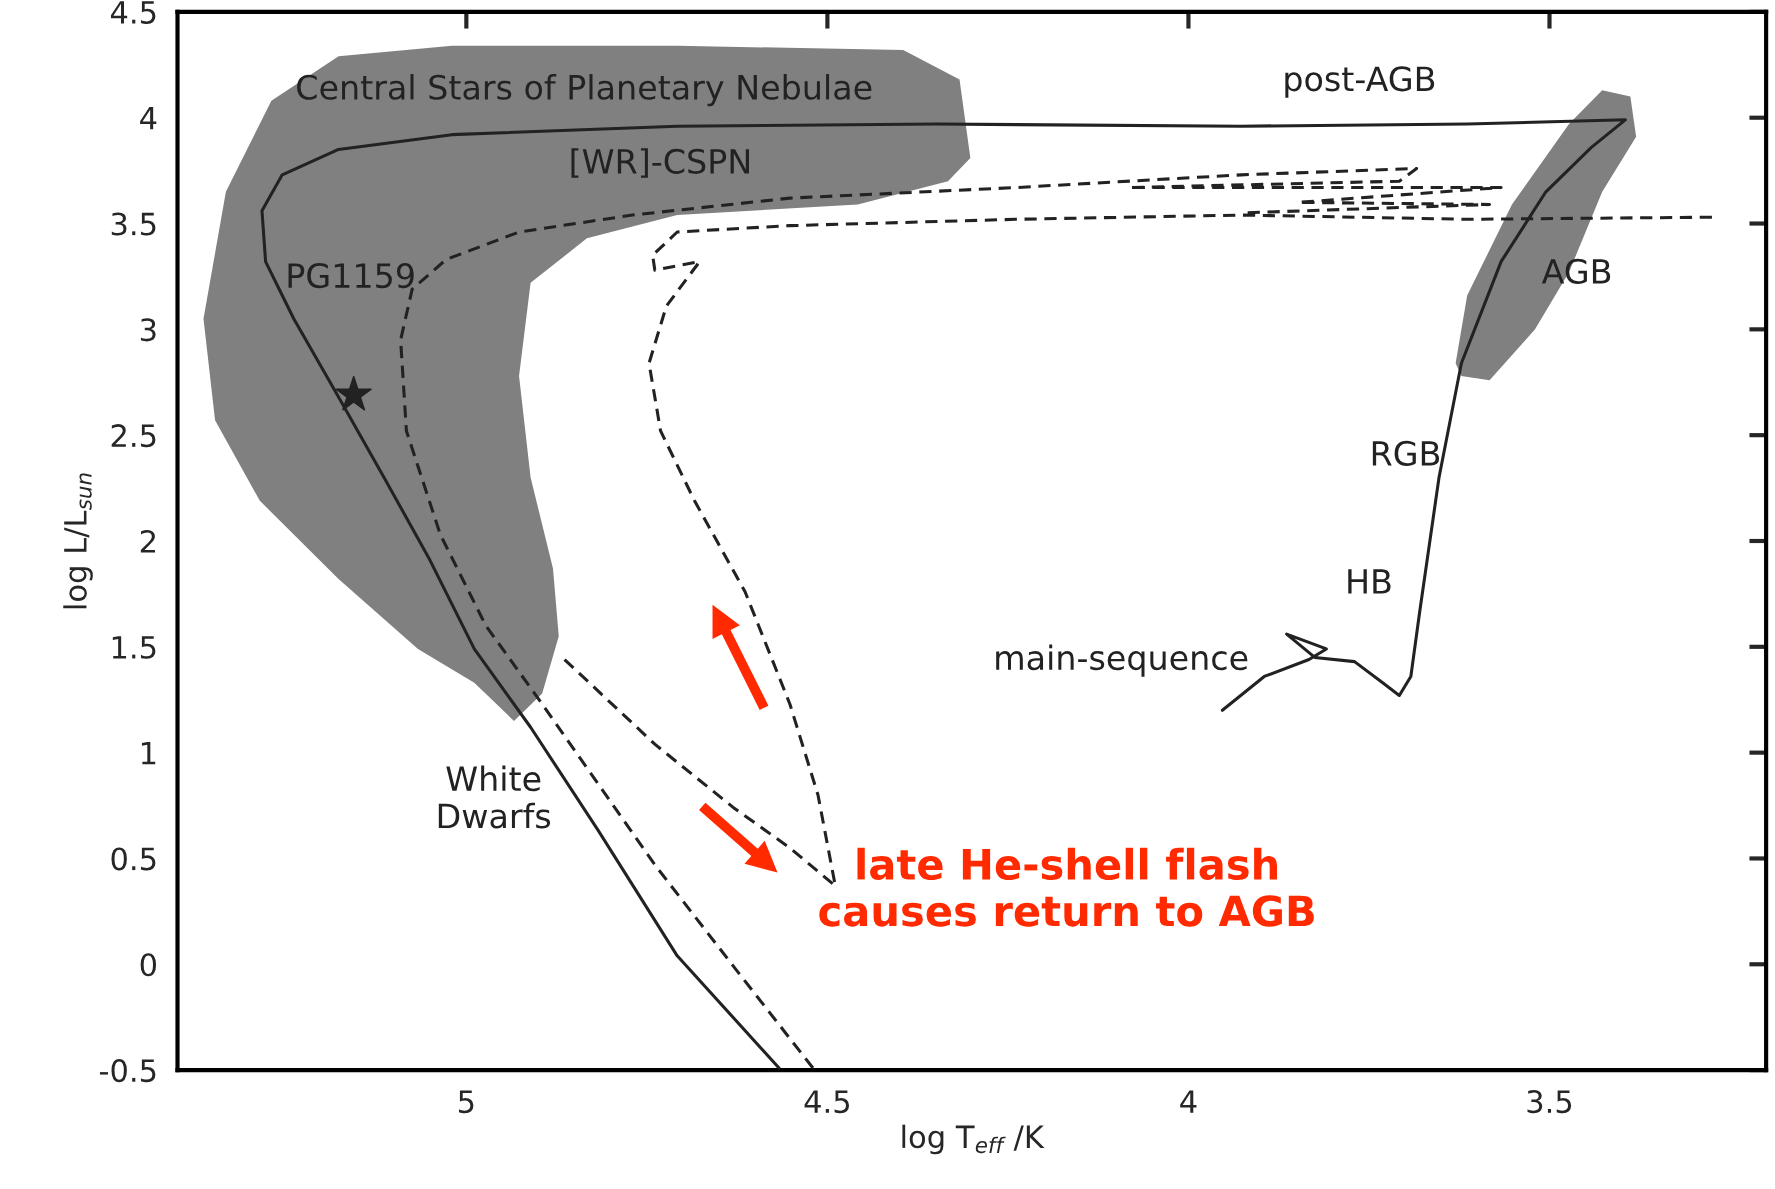 Image resolution: width=1775 pixels, height=1189 pixels. I want to click on x-tick-label: 5, so click(466, 1102).